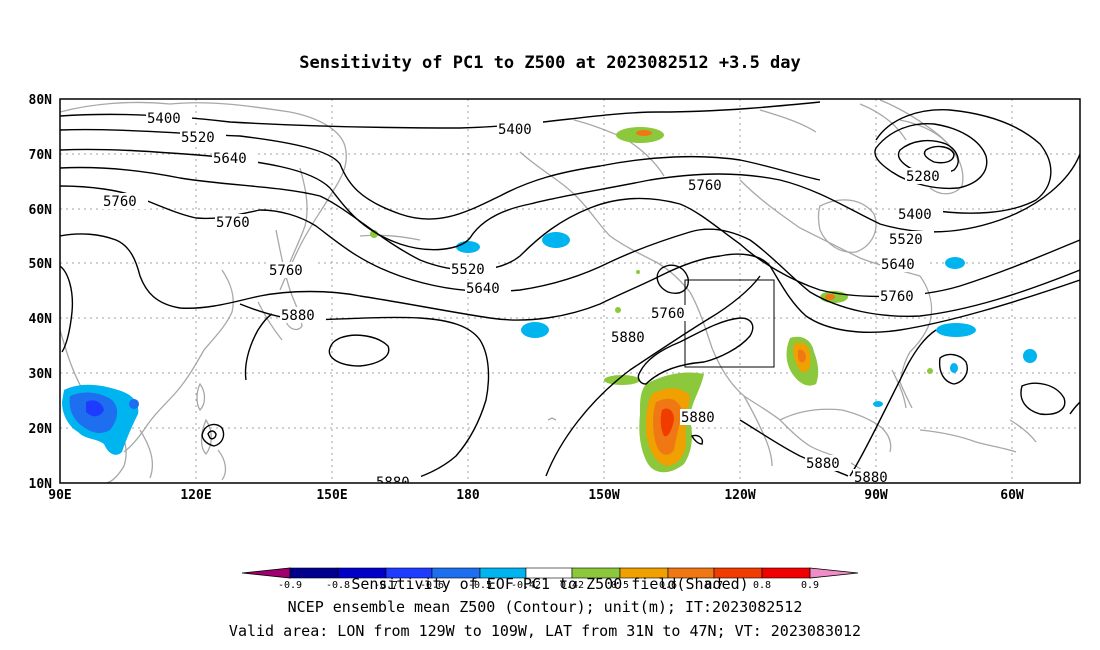  Describe the element at coordinates (432, 585) in the screenshot. I see `colorbar-tick-label: -0.6` at that location.